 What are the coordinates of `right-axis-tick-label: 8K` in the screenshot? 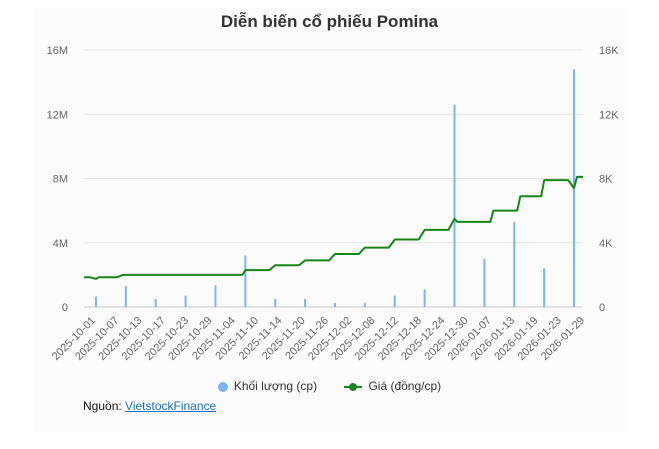 It's located at (606, 180).